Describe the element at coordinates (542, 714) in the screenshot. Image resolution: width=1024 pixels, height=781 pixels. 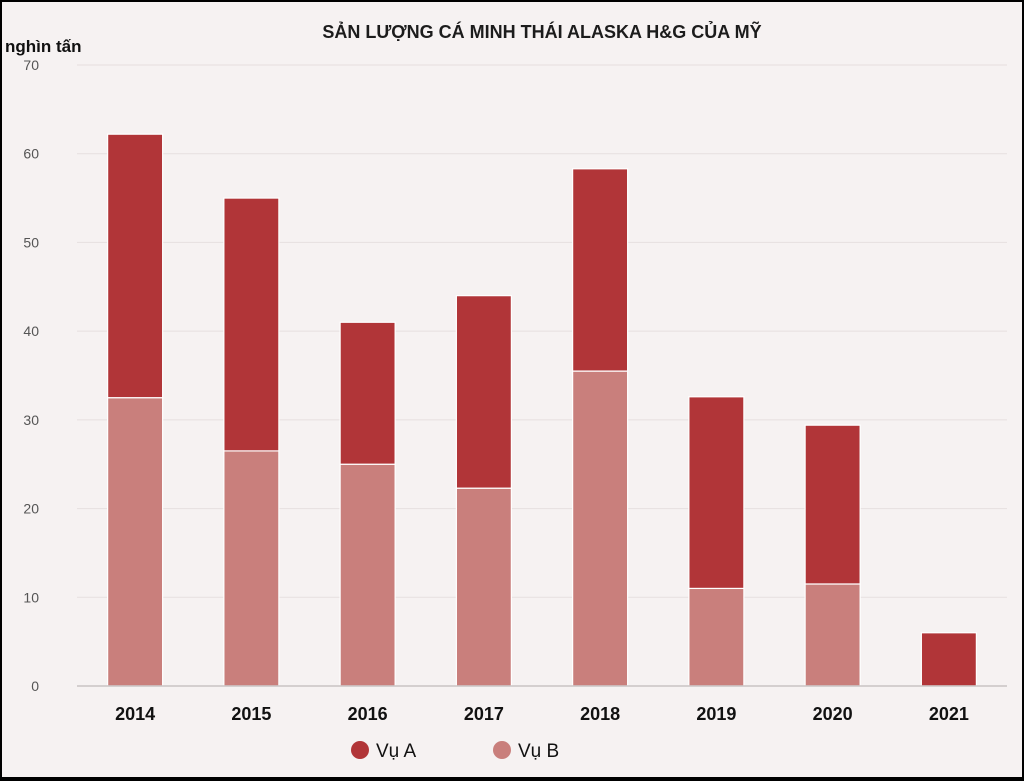
I see `x-axis-ticks: 2014 2015 2016 2017 2018 2019 2020 2021` at that location.